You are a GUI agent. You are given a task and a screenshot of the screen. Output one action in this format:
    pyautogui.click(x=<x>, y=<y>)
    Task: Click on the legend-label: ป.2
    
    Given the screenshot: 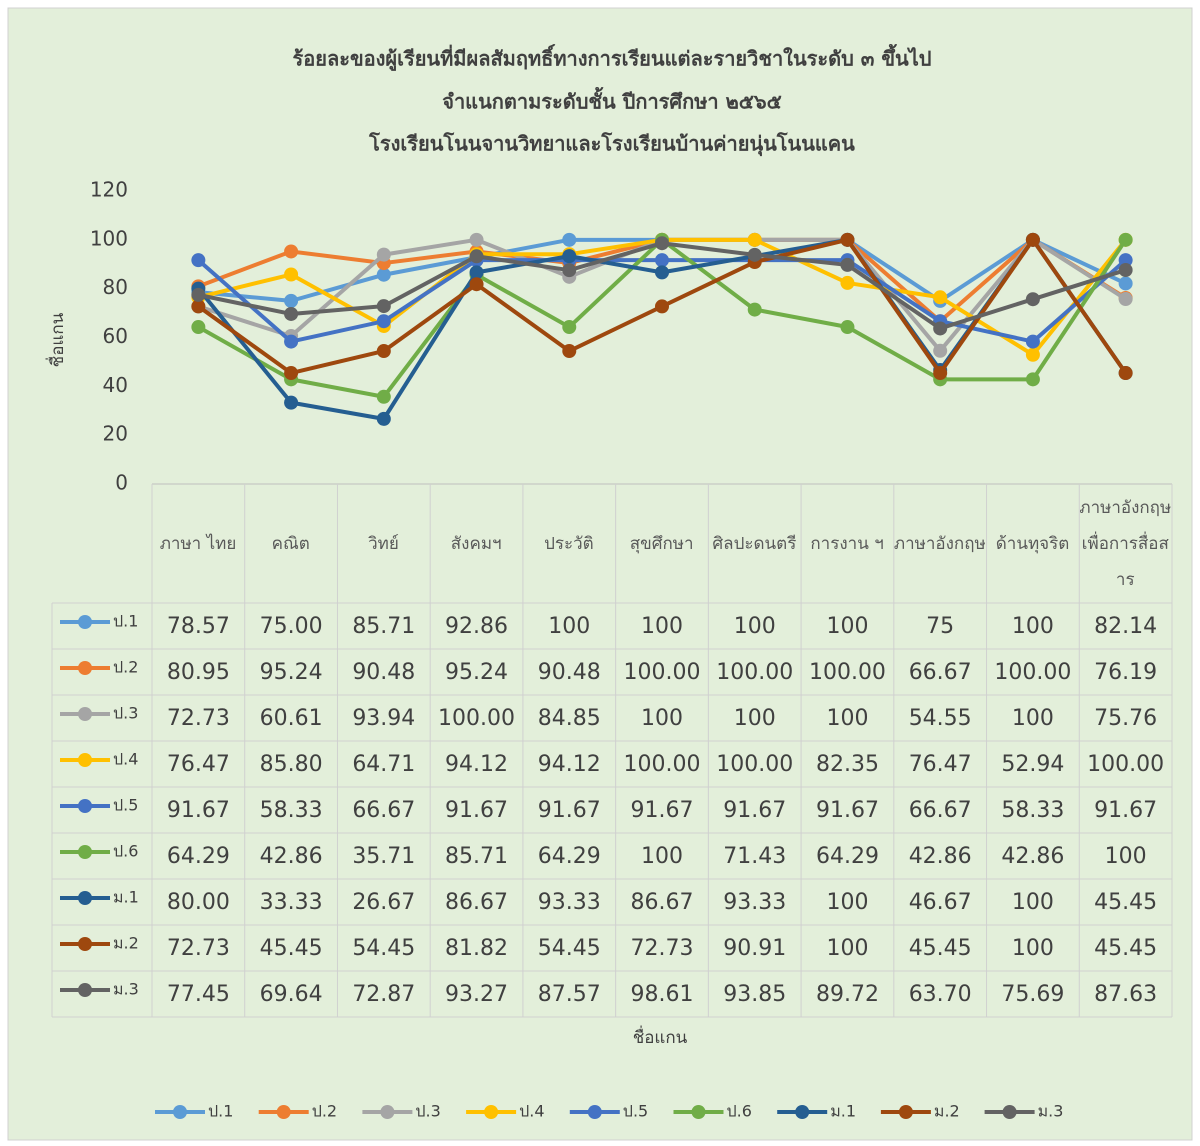 What is the action you would take?
    pyautogui.click(x=125, y=667)
    